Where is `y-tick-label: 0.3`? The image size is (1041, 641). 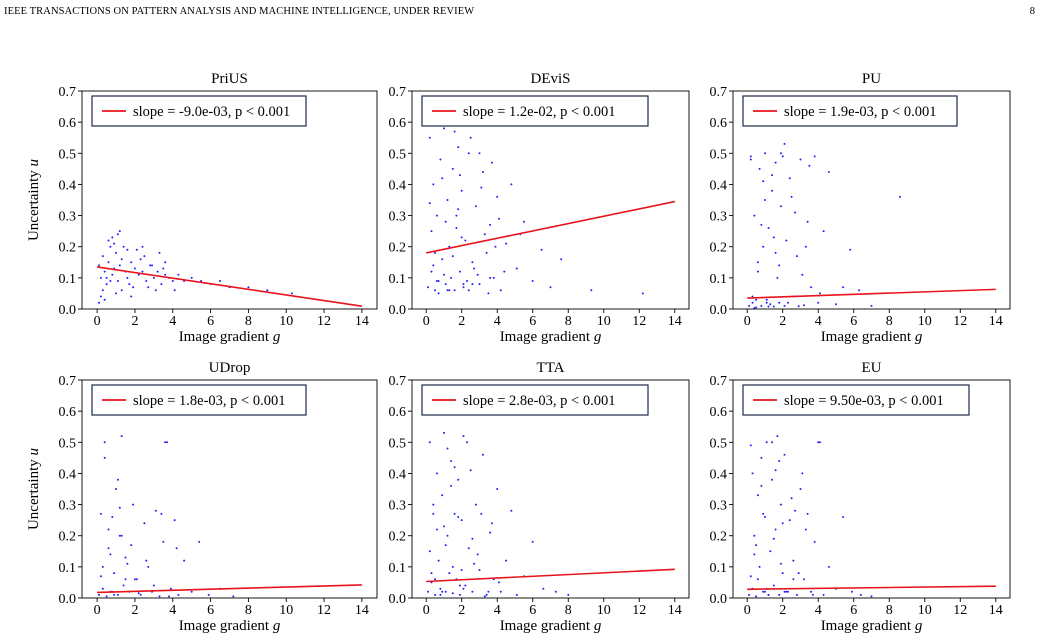 y-tick-label: 0.3 is located at coordinates (68, 506).